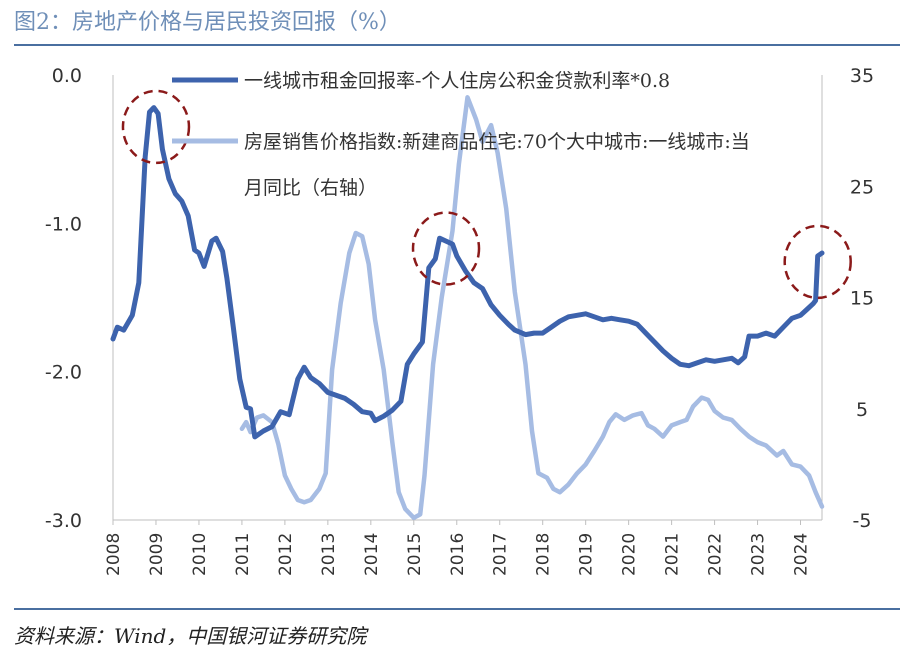 Image resolution: width=908 pixels, height=660 pixels. What do you see at coordinates (63, 373) in the screenshot?
I see `left-tick-label: -2.0` at bounding box center [63, 373].